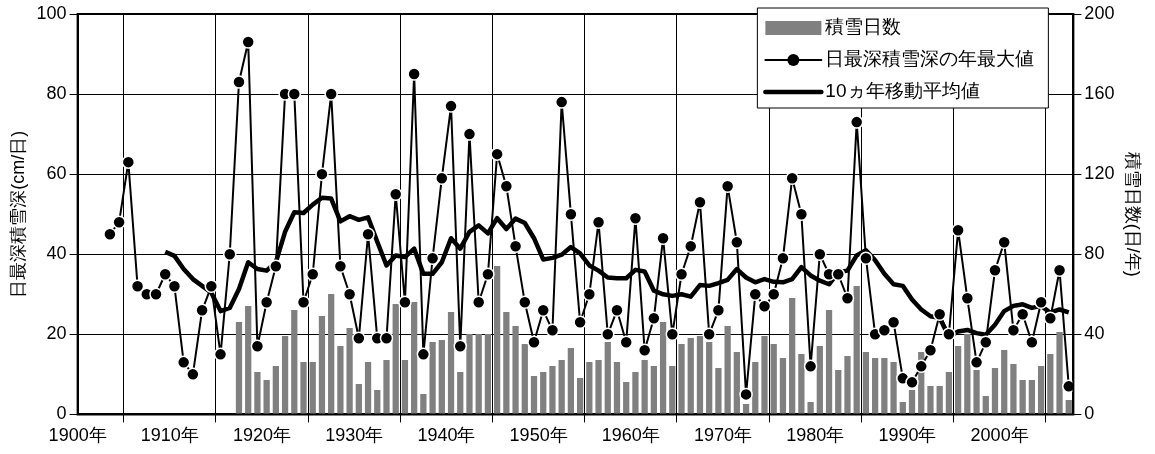  I want to click on x-tick-label: 1980年, so click(815, 435).